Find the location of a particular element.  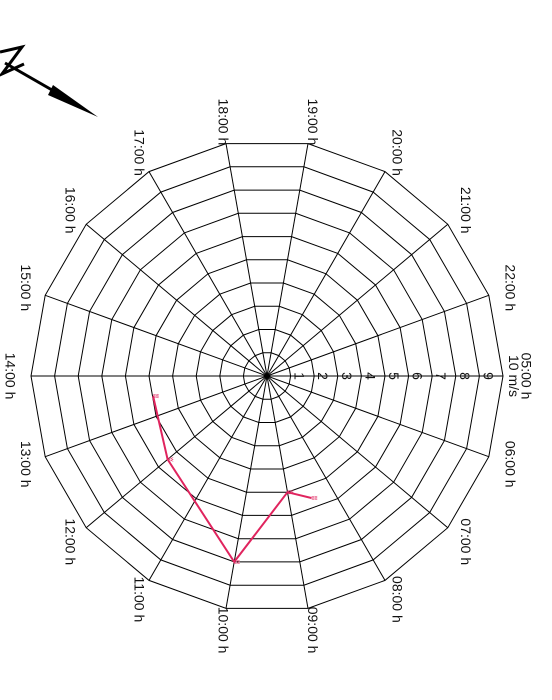

radial-tick-label: 3 is located at coordinates (347, 376).